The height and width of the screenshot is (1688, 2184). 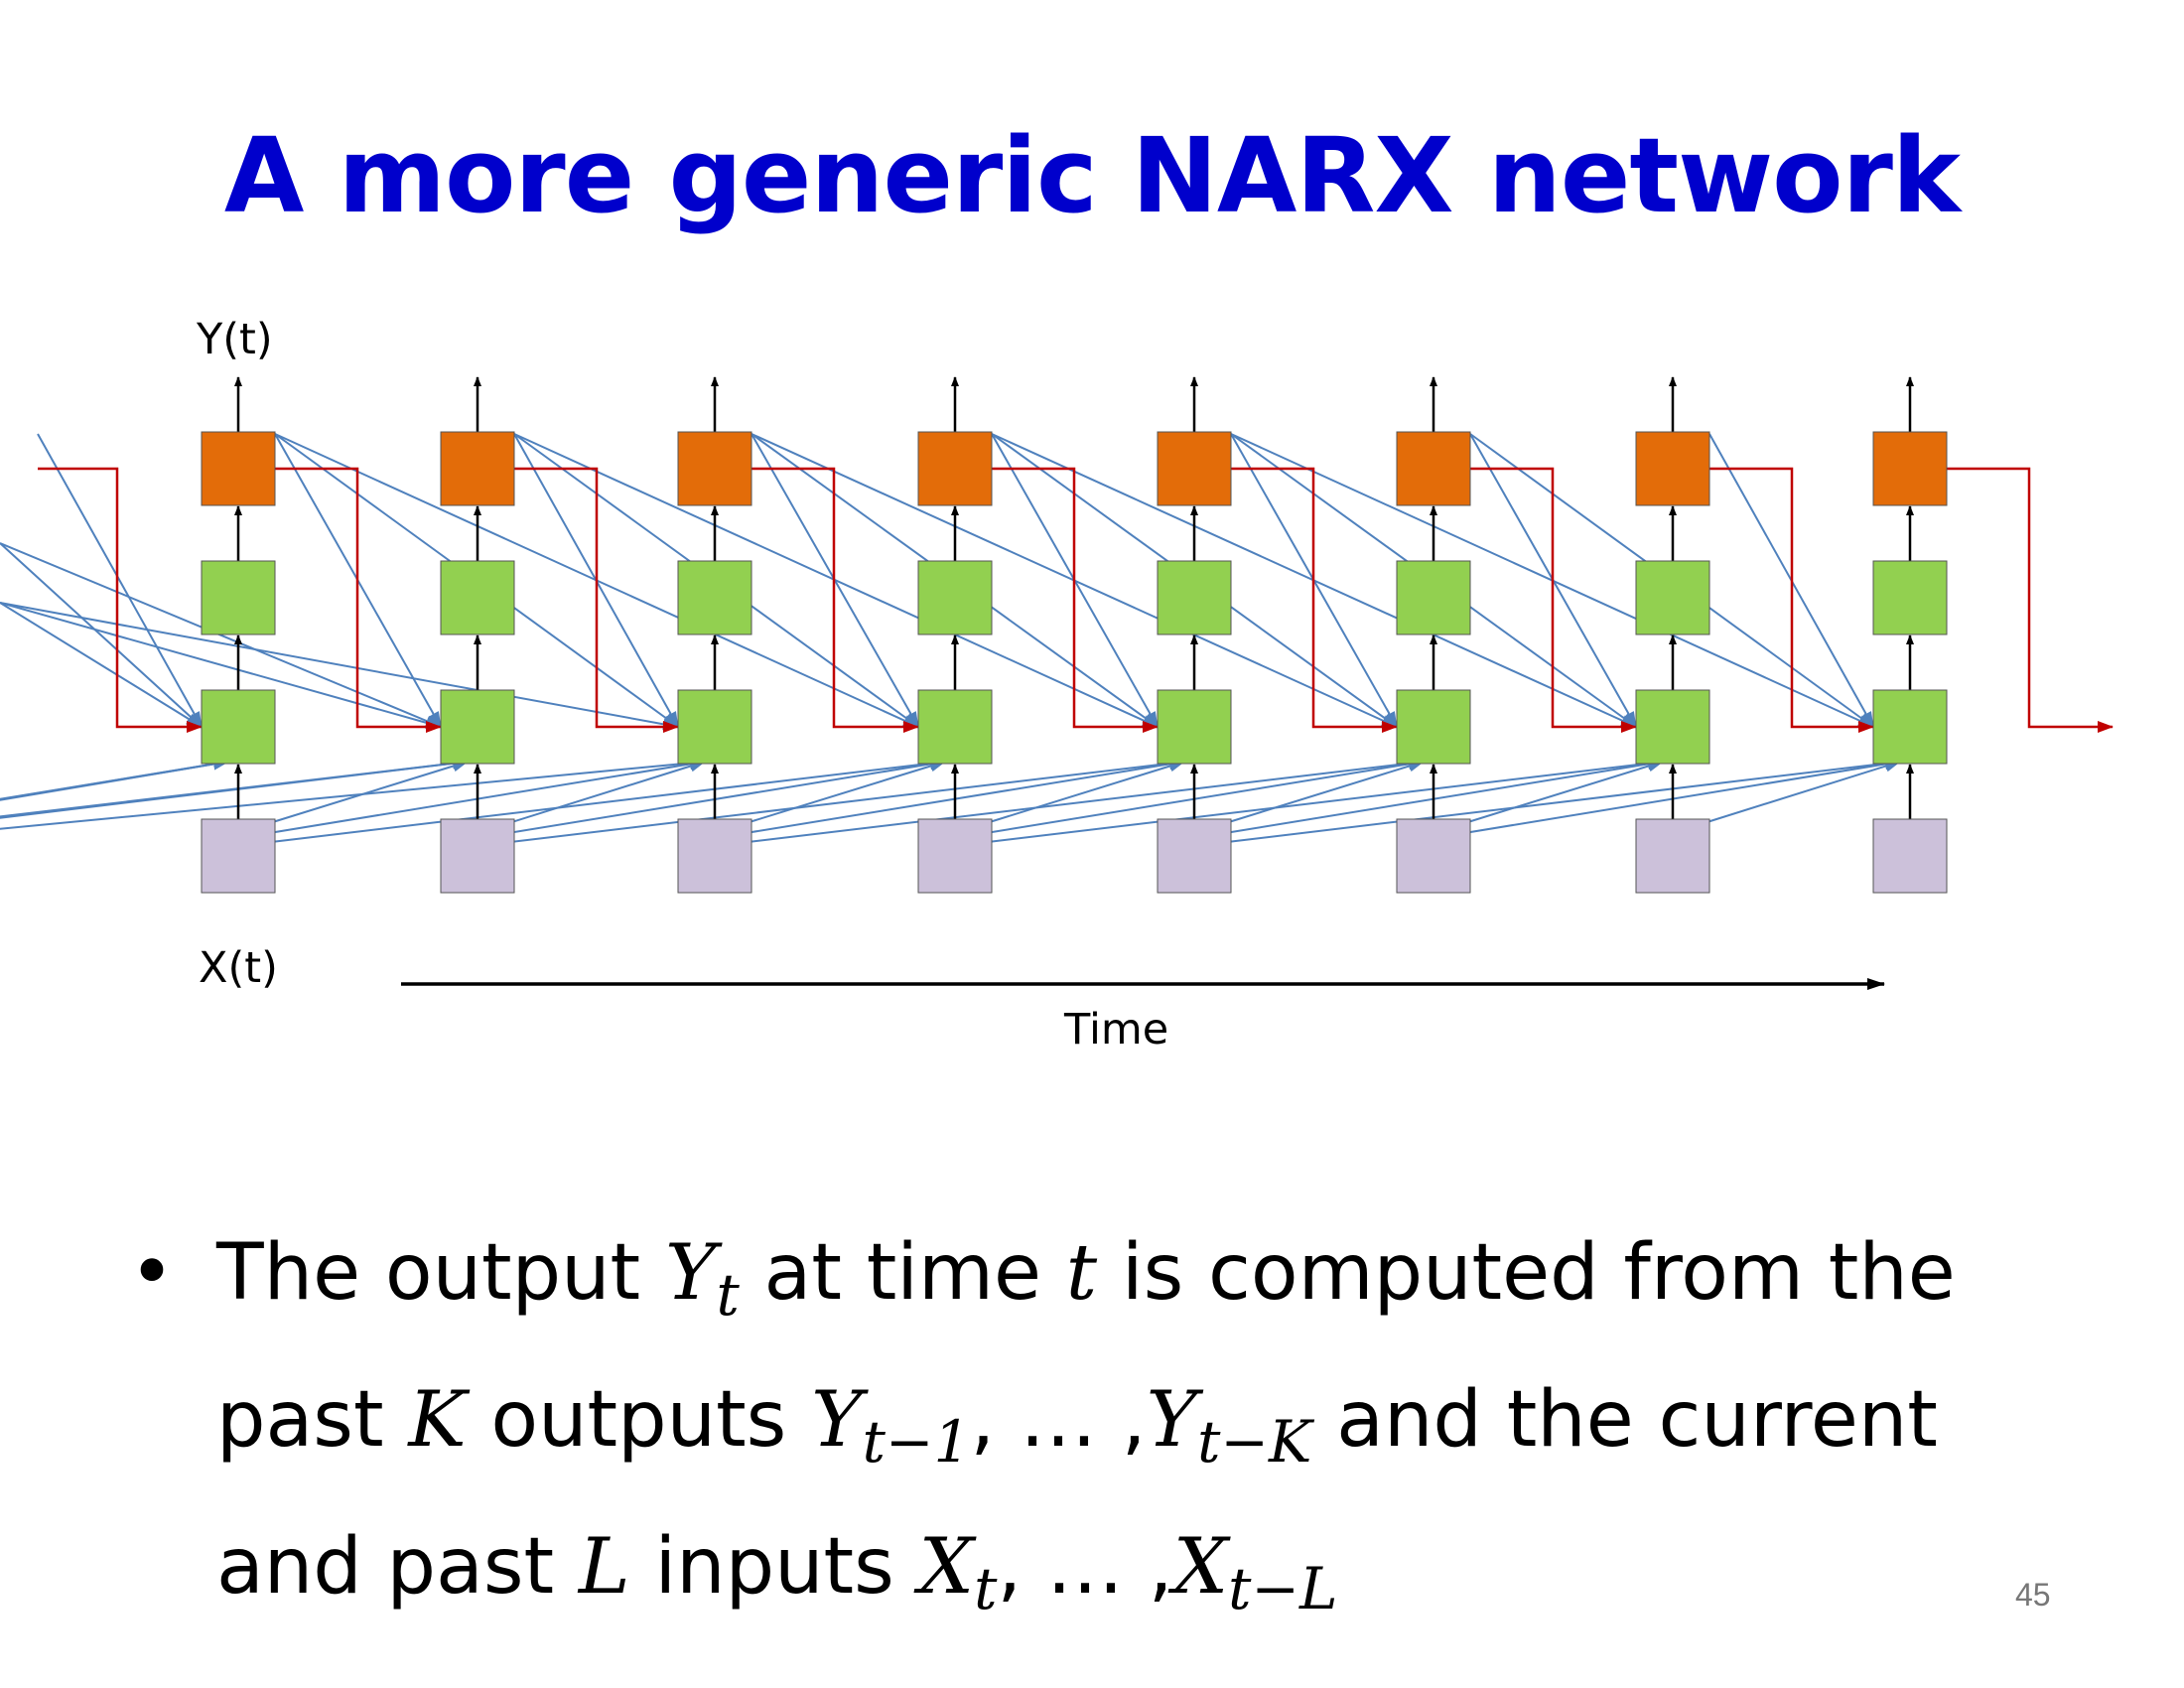 What do you see at coordinates (1116, 1030) in the screenshot?
I see `time-label: Time` at bounding box center [1116, 1030].